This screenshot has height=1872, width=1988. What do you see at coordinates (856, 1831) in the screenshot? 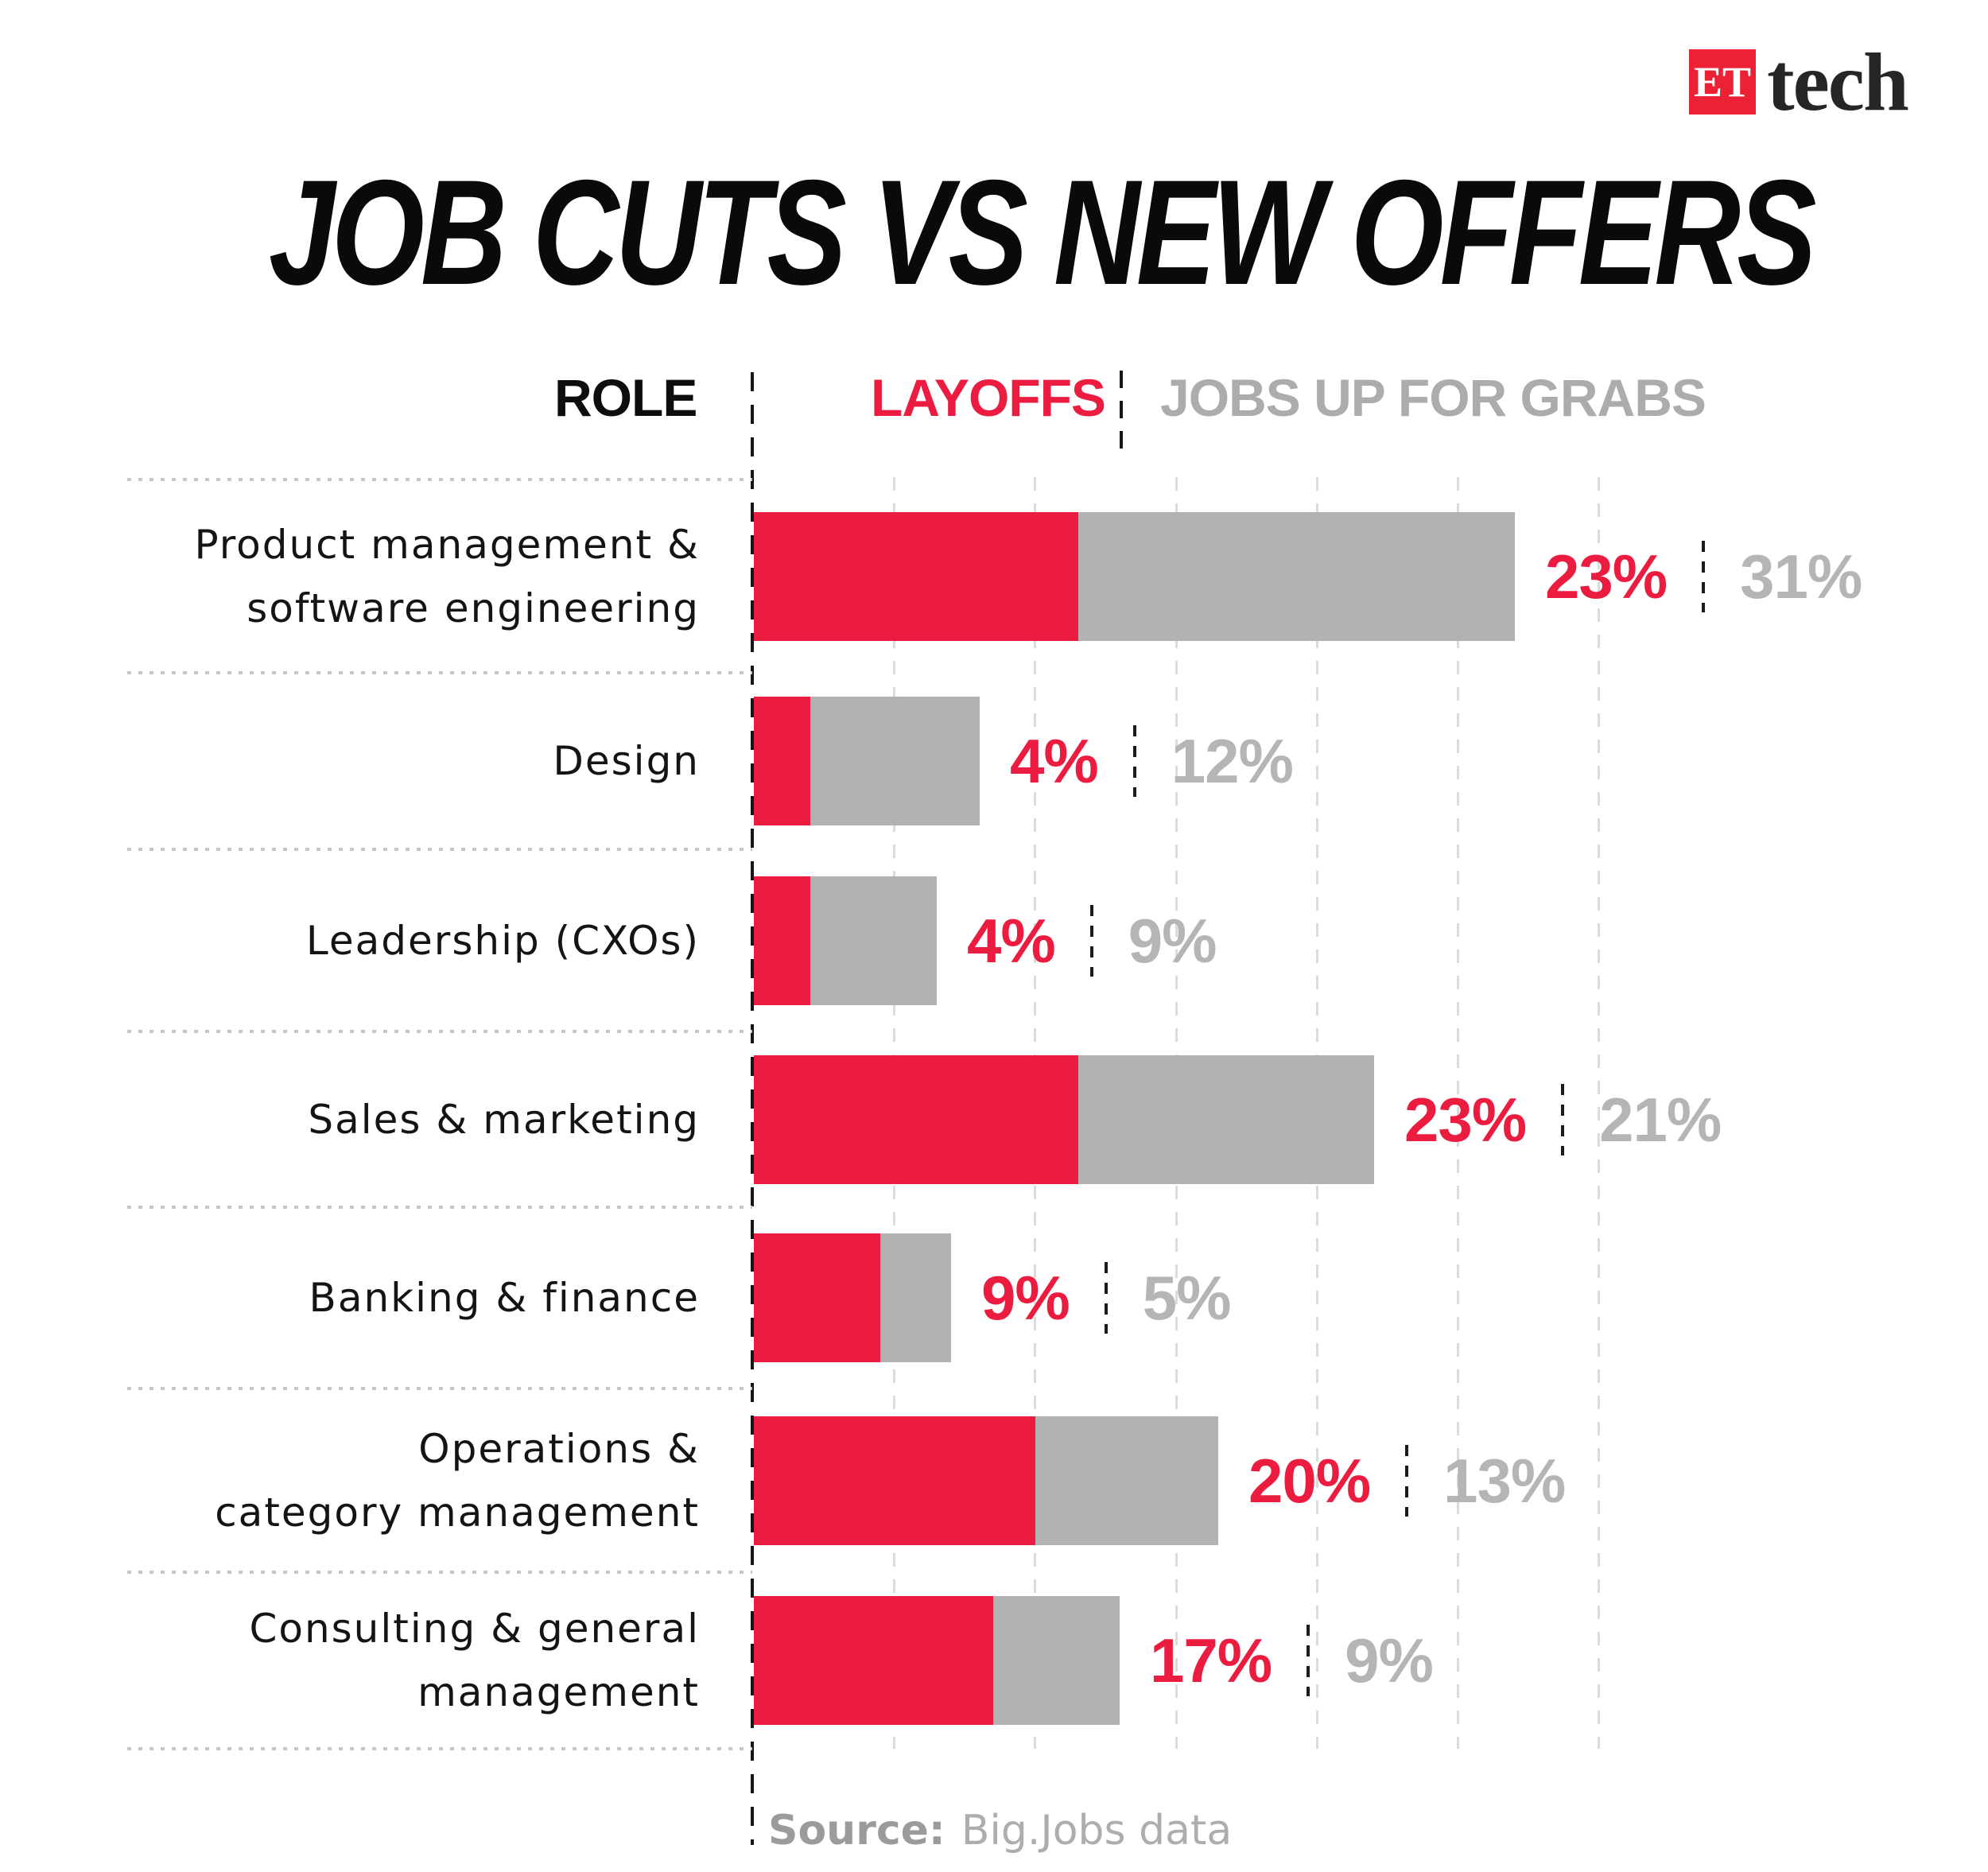
I see `source-label: Source:` at bounding box center [856, 1831].